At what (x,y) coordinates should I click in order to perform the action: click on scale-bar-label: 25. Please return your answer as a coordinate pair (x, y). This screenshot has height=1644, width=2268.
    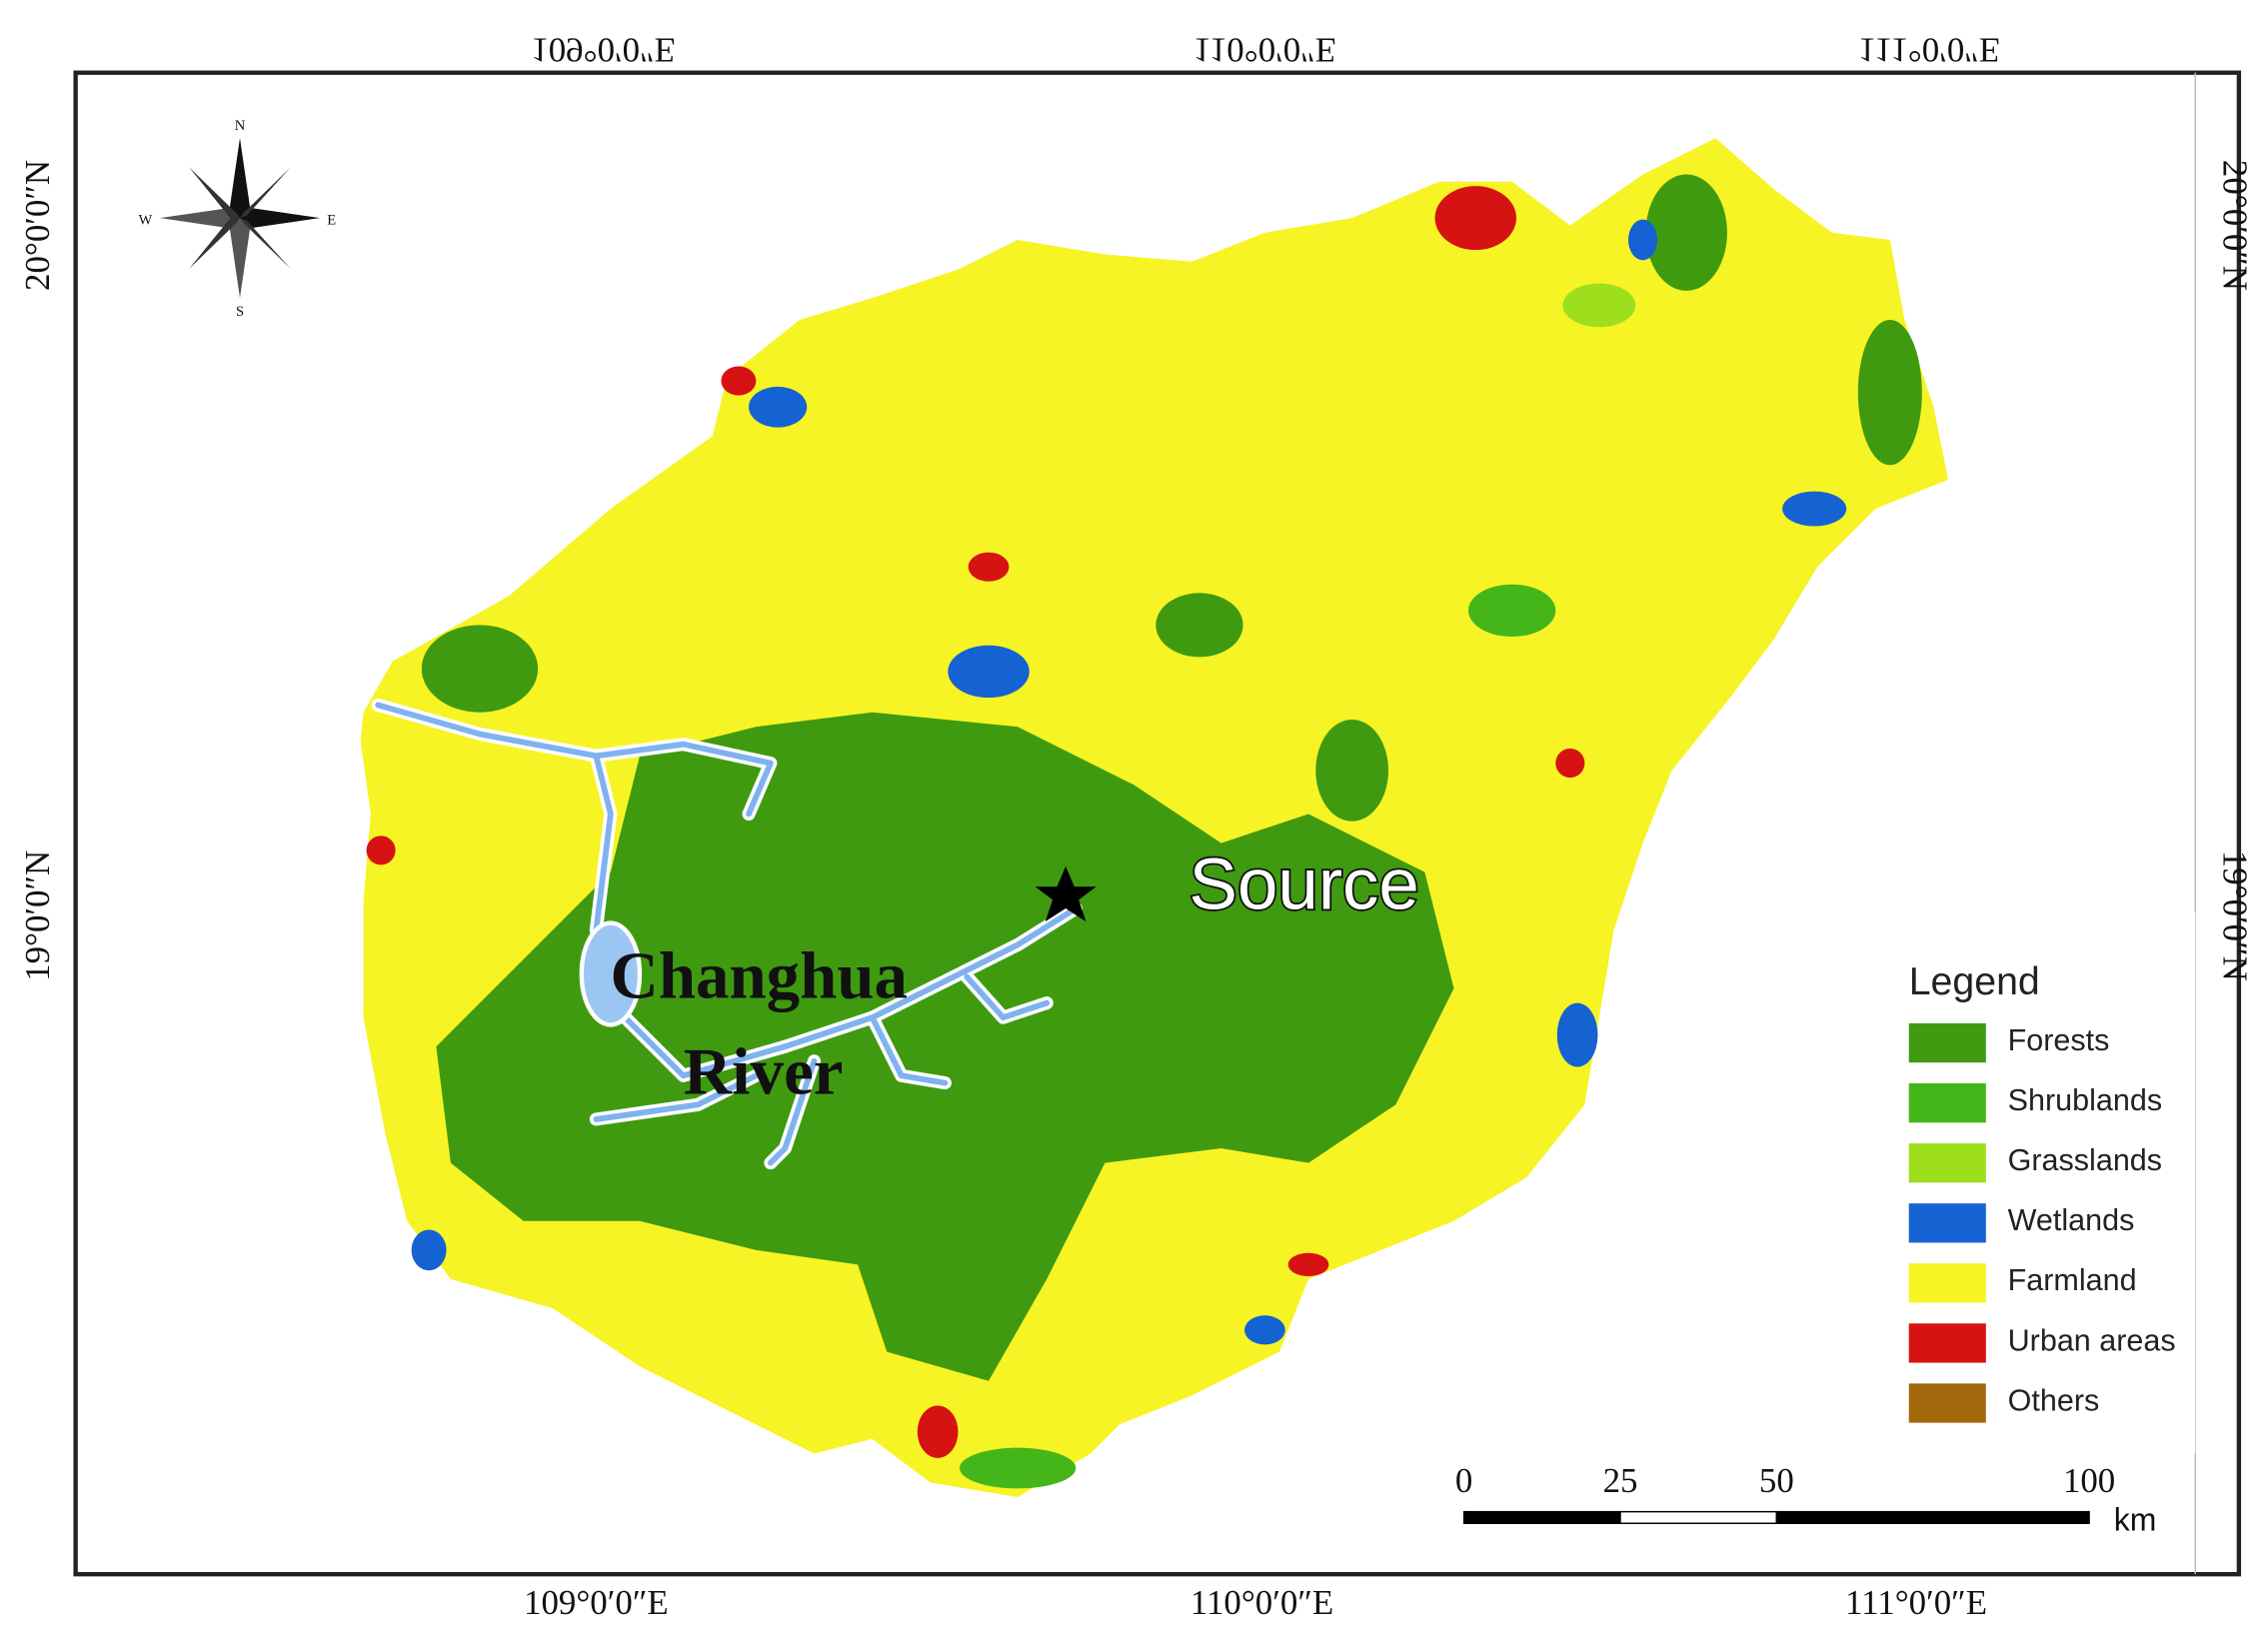
    Looking at the image, I should click on (1621, 1480).